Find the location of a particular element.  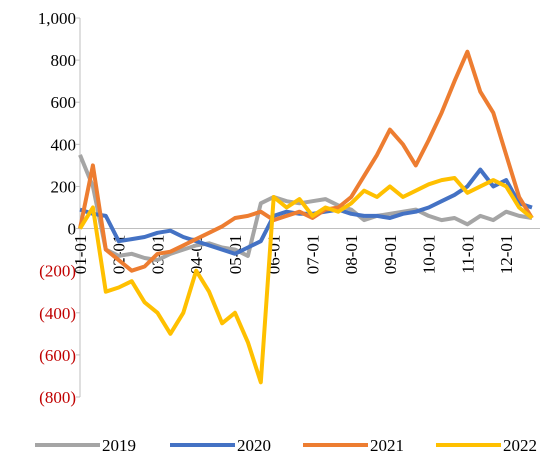

x-tick-label: 11-01 is located at coordinates (467, 254).